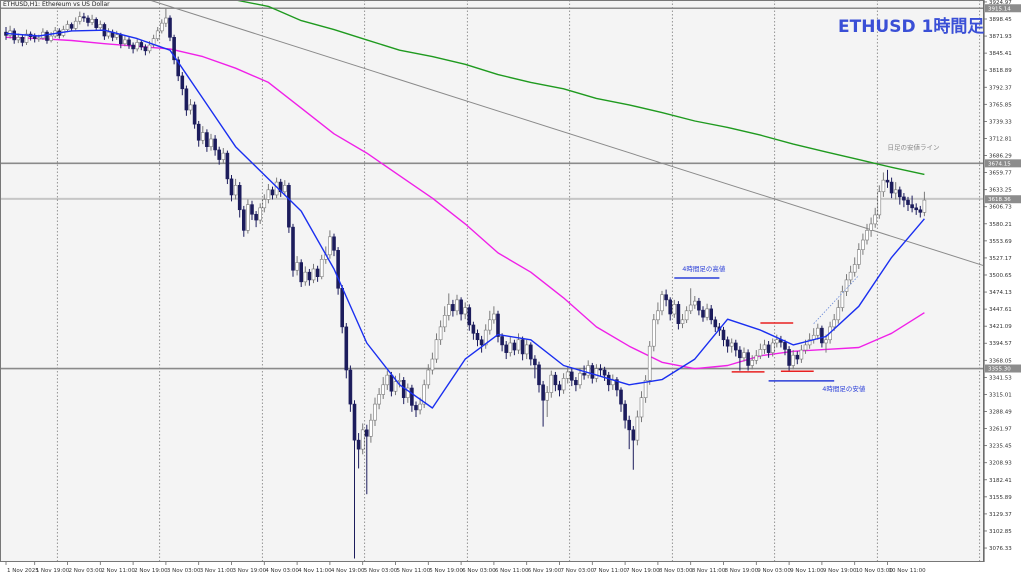 This screenshot has height=576, width=1024. I want to click on y-axis-tick-label: 3368.05, so click(1000, 361).